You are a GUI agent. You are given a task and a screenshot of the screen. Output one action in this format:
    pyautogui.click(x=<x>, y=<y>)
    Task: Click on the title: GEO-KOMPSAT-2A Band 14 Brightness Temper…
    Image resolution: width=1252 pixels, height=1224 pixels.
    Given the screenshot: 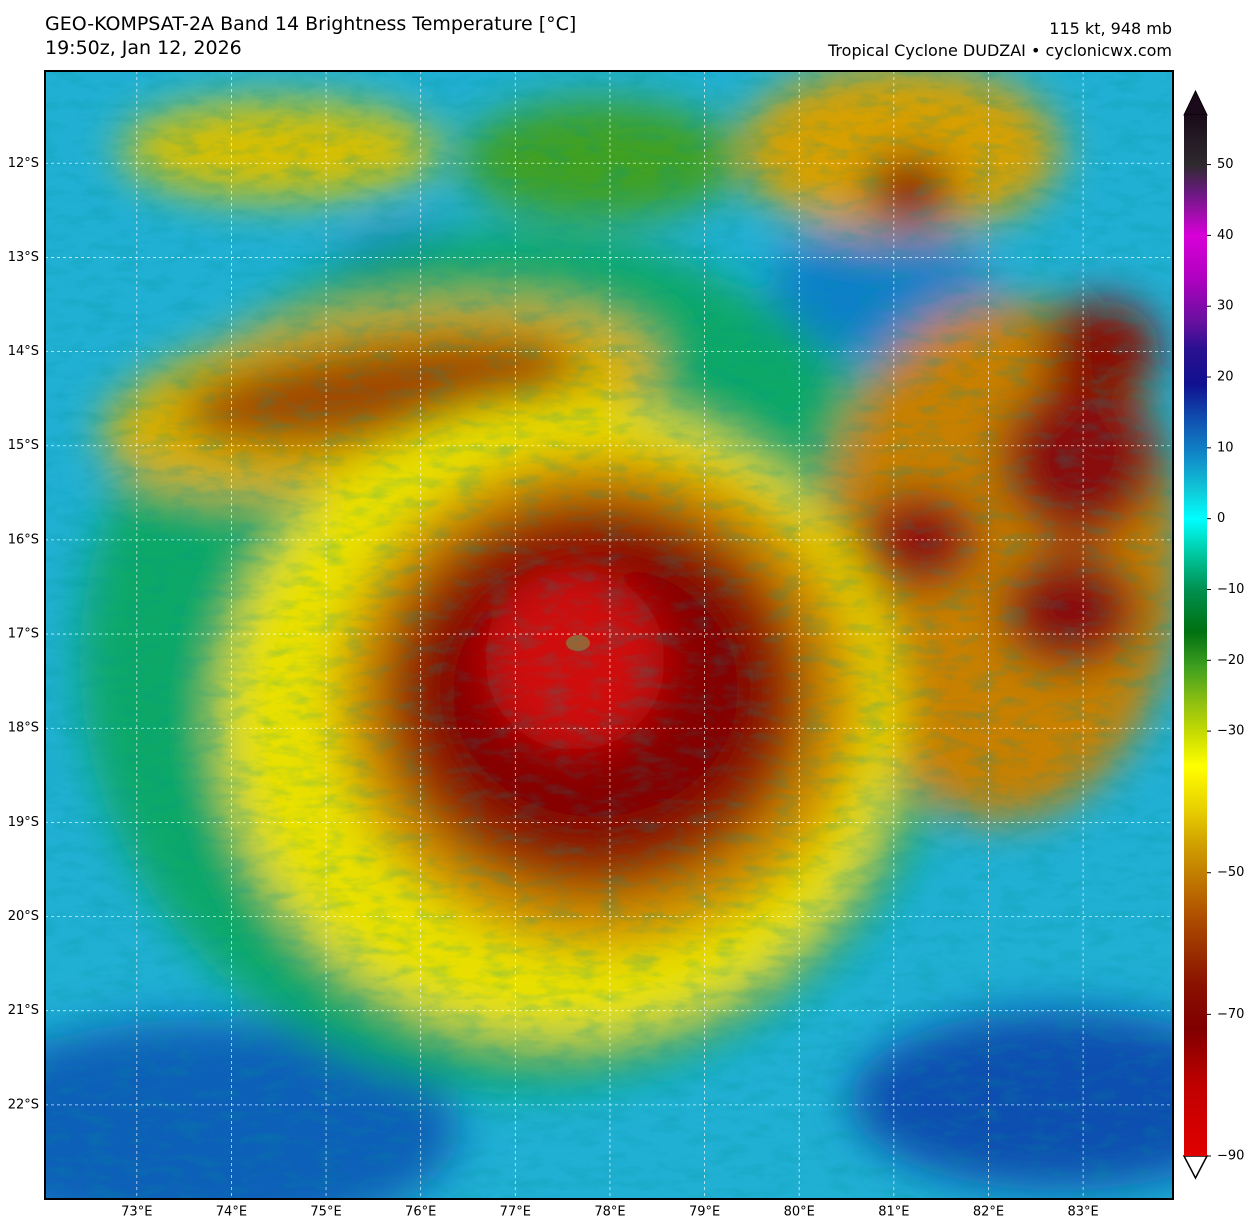 What is the action you would take?
    pyautogui.click(x=310, y=24)
    